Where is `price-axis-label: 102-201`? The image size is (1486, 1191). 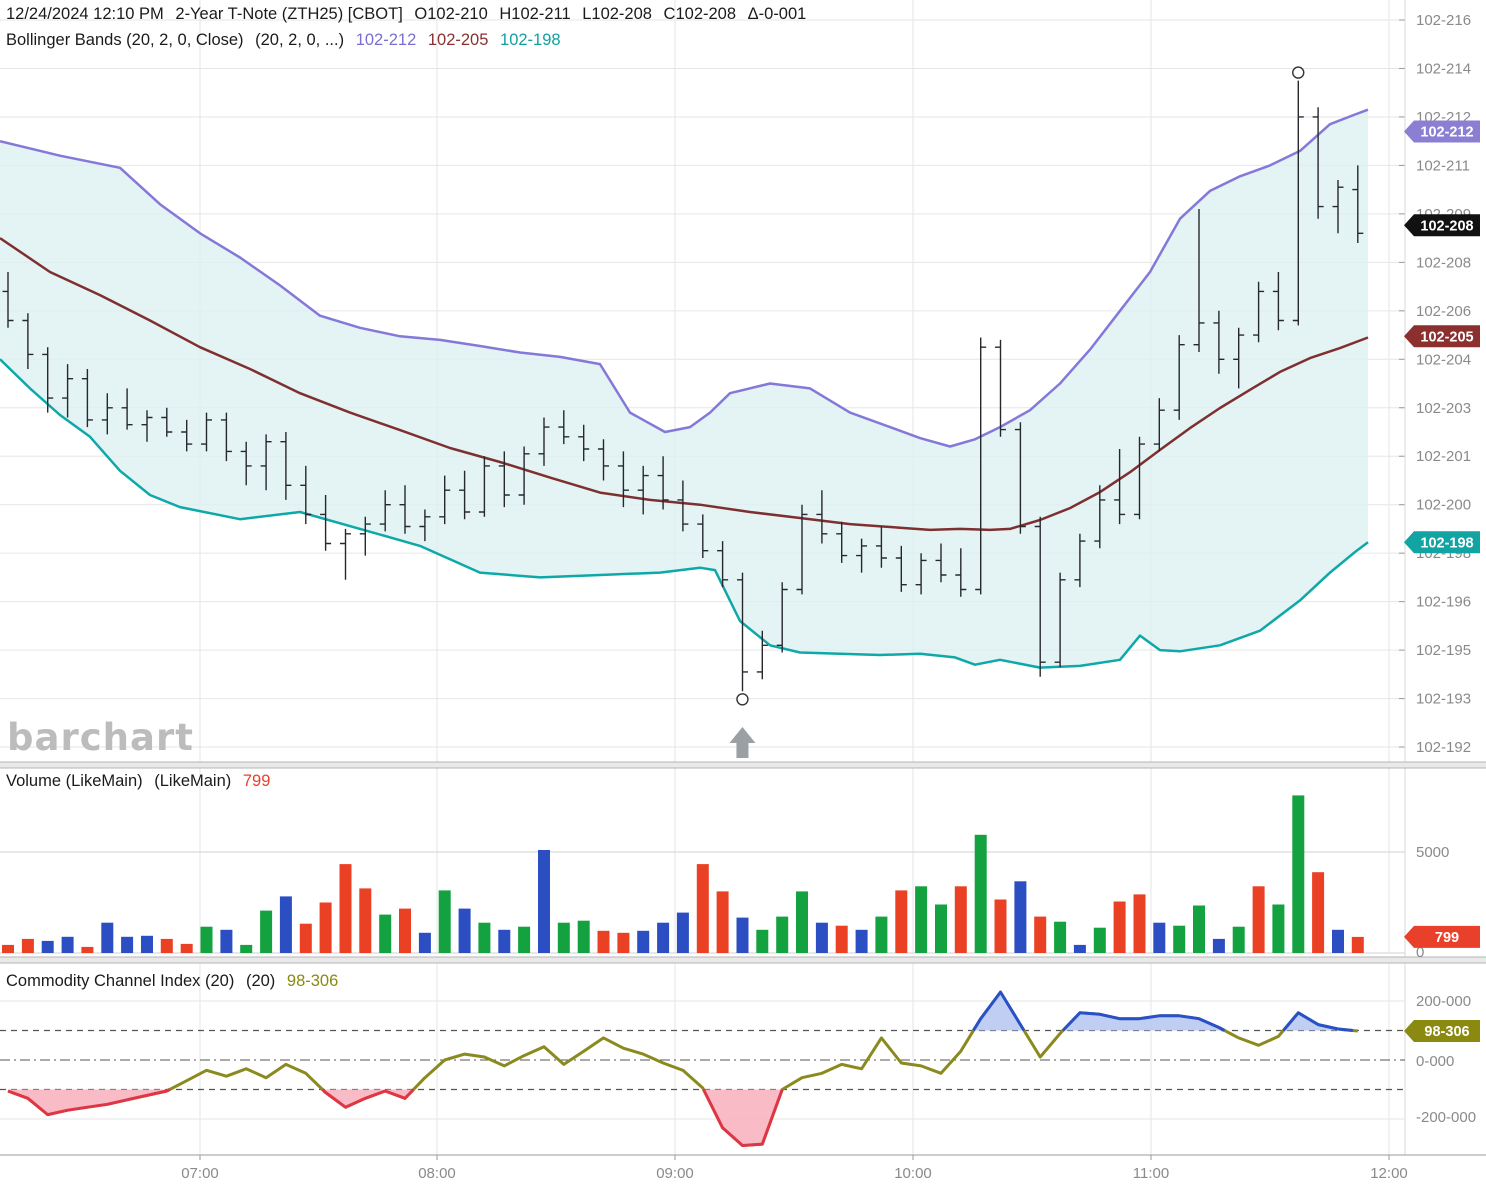 price-axis-label: 102-201 is located at coordinates (1443, 456).